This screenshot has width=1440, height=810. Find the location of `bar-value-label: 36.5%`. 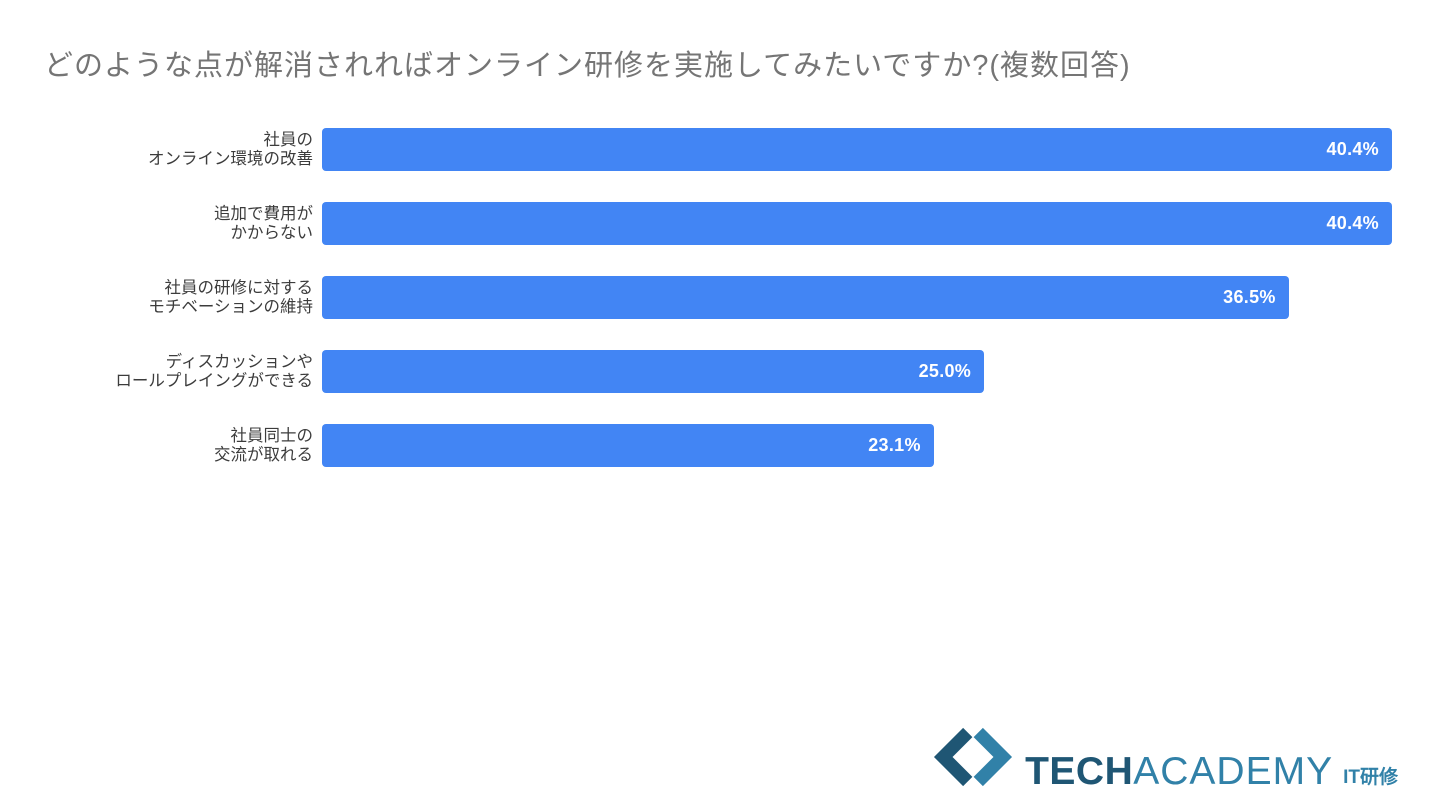

bar-value-label: 36.5% is located at coordinates (1249, 297).